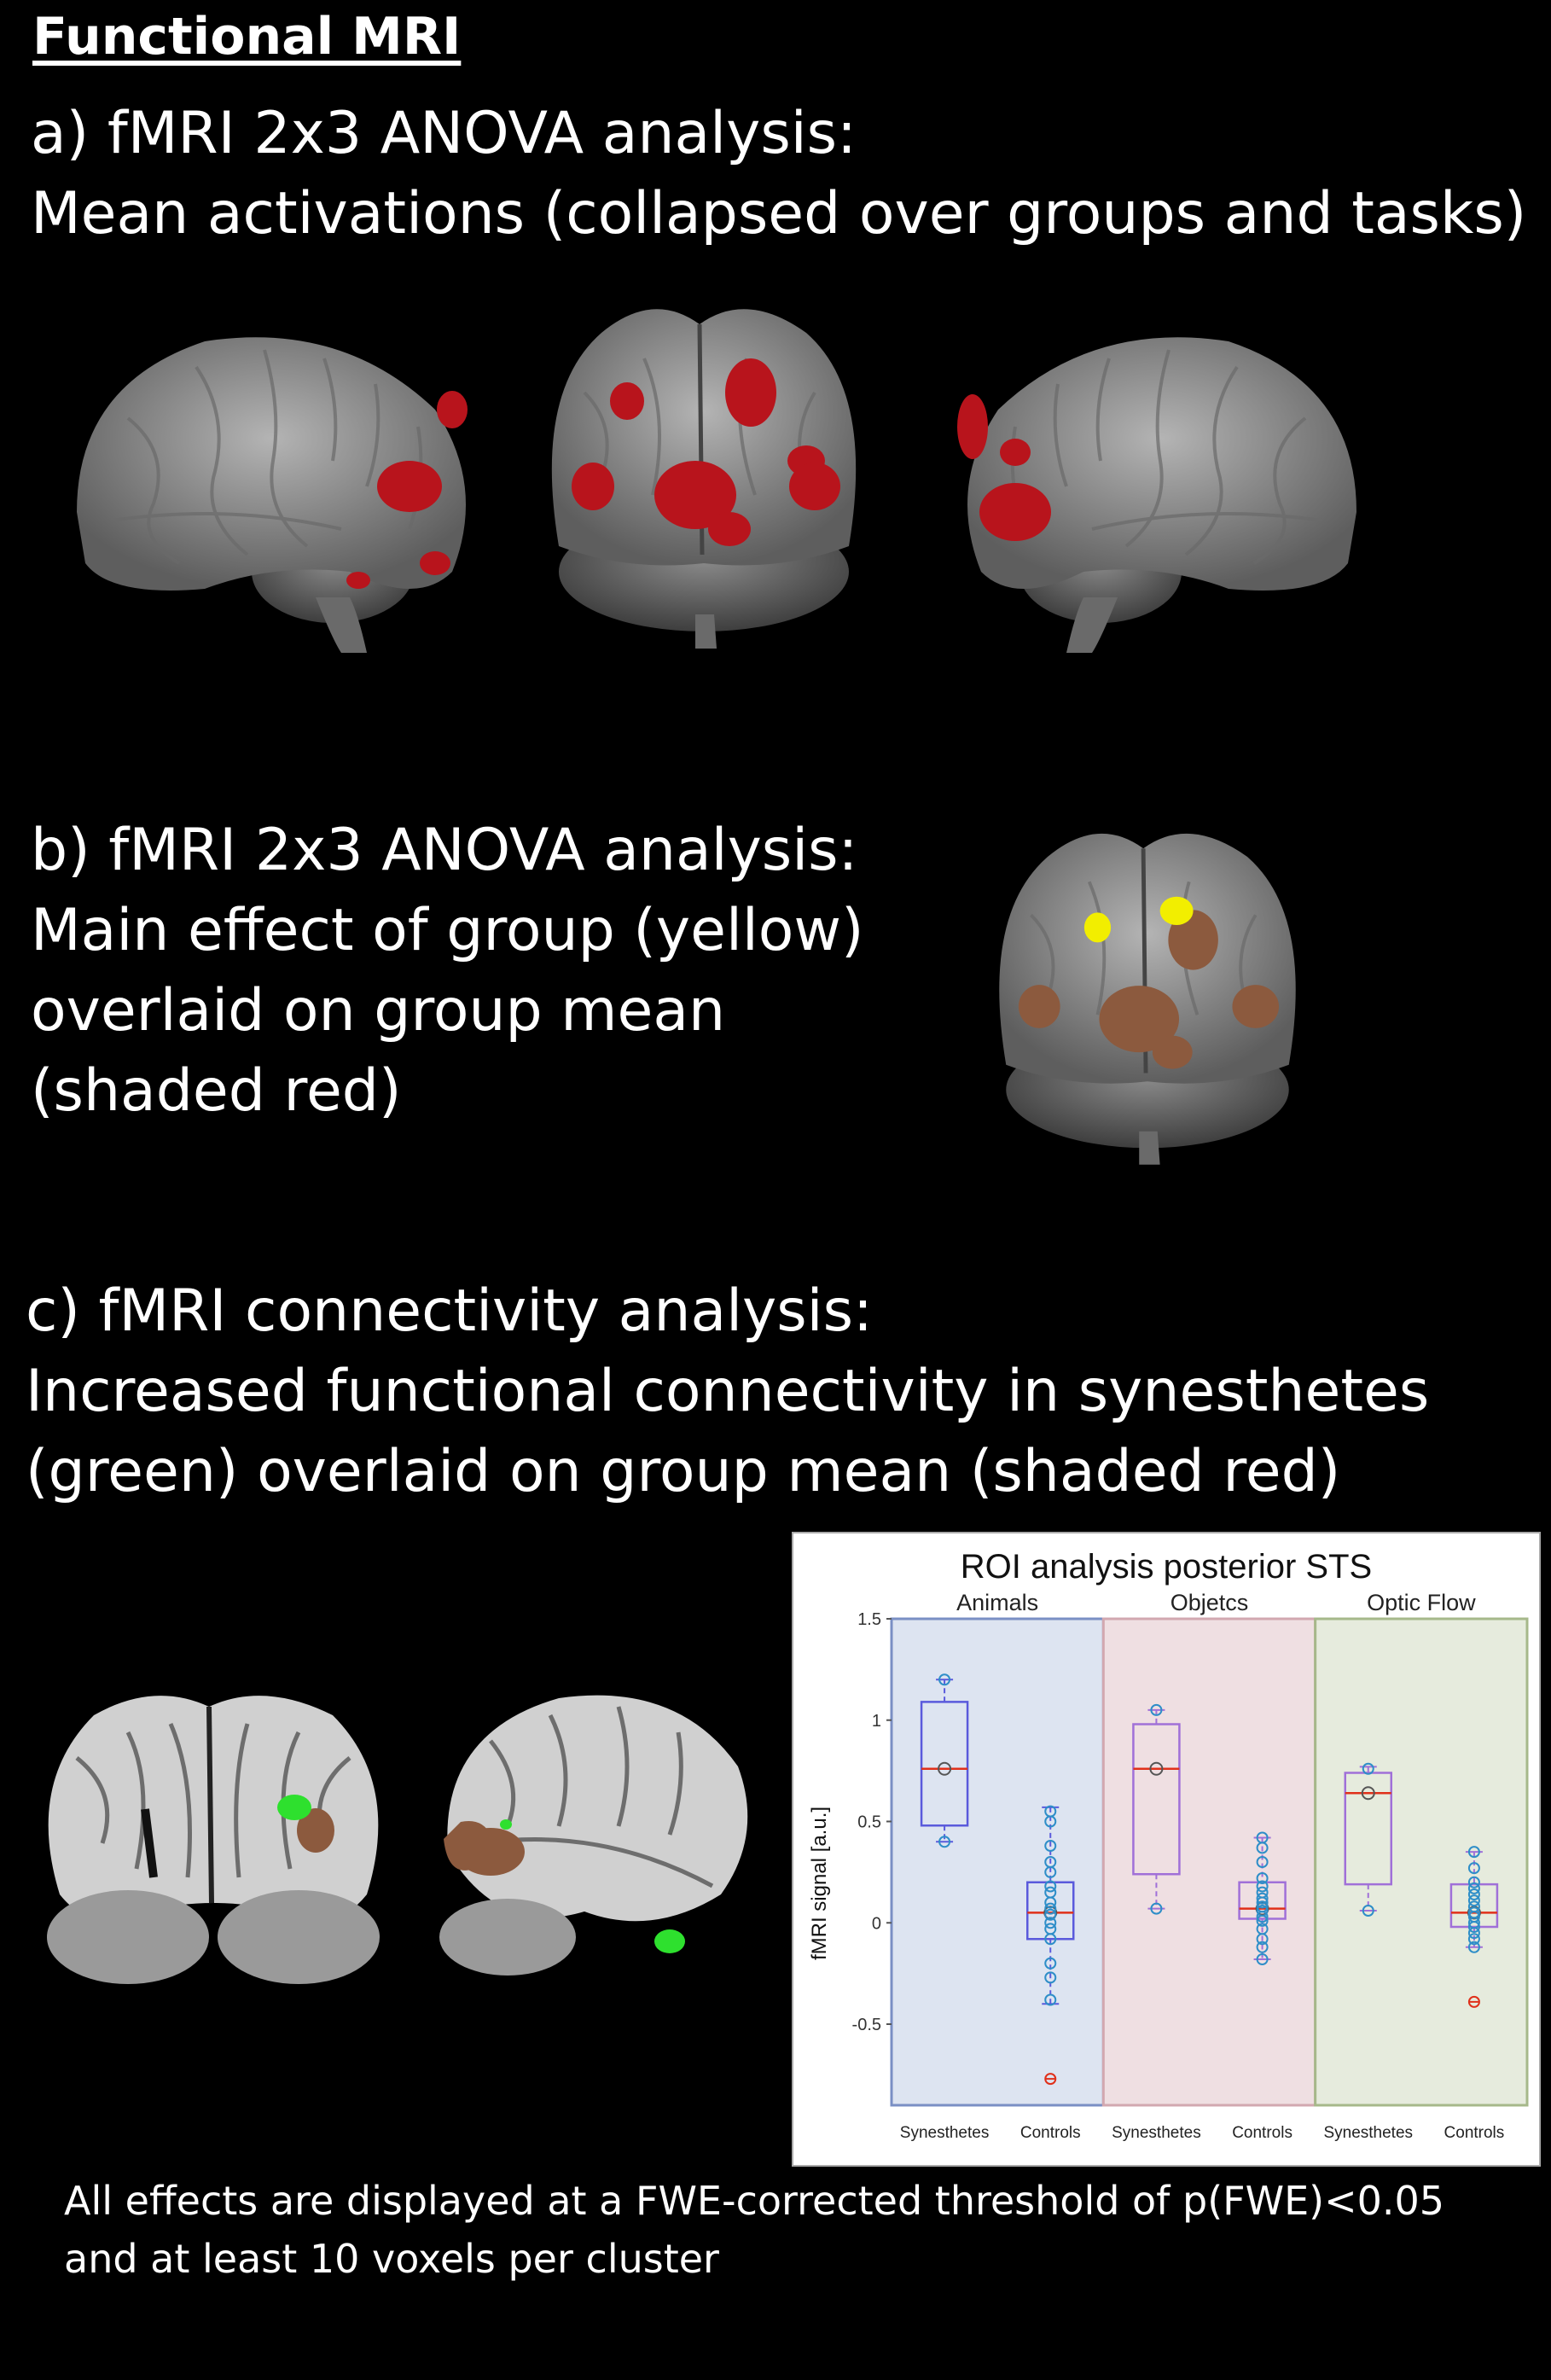 The width and height of the screenshot is (1551, 2380). What do you see at coordinates (704, 479) in the screenshot?
I see `brain-posterior-render` at bounding box center [704, 479].